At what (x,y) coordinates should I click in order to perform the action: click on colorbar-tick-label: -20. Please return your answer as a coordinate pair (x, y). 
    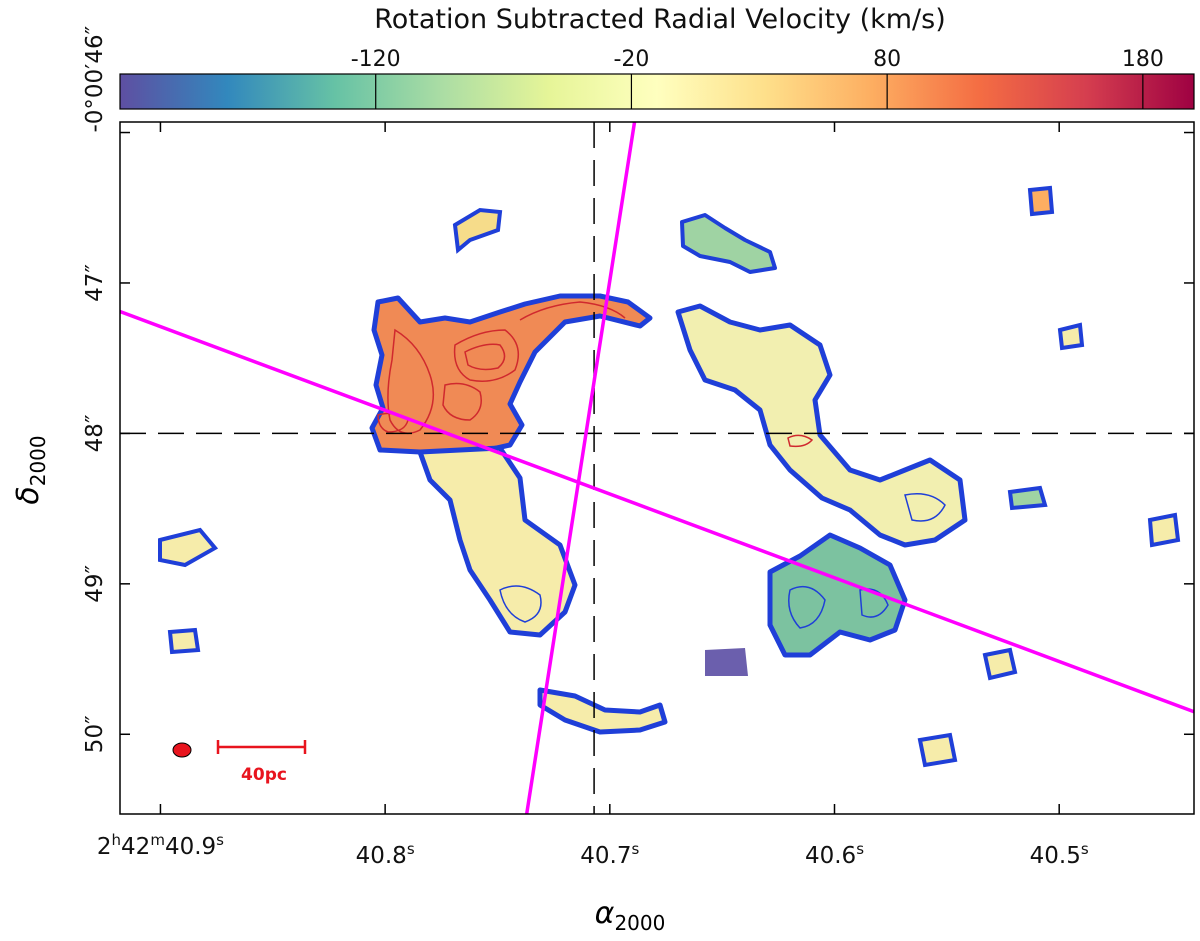
    Looking at the image, I should click on (631, 59).